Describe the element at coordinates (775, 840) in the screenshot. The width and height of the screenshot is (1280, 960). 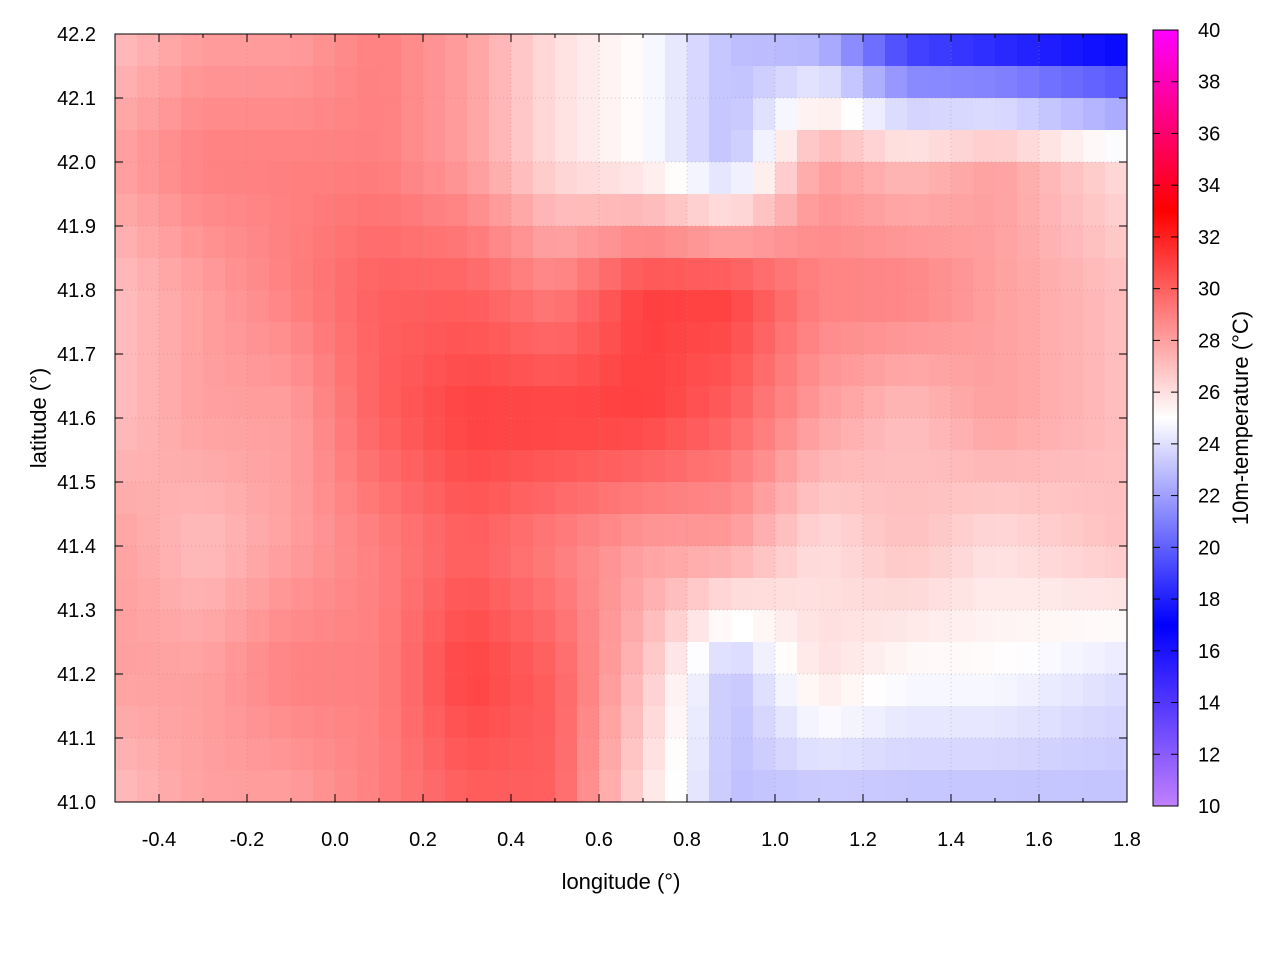
I see `x-tick-label: 1.0` at that location.